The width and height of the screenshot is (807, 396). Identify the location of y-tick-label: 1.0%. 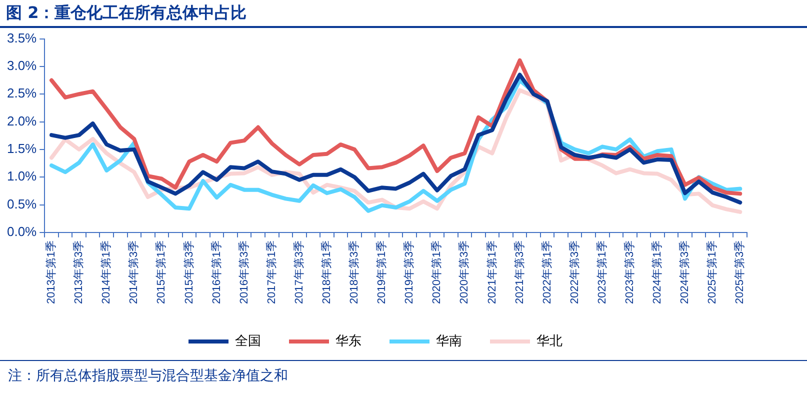
(22, 176).